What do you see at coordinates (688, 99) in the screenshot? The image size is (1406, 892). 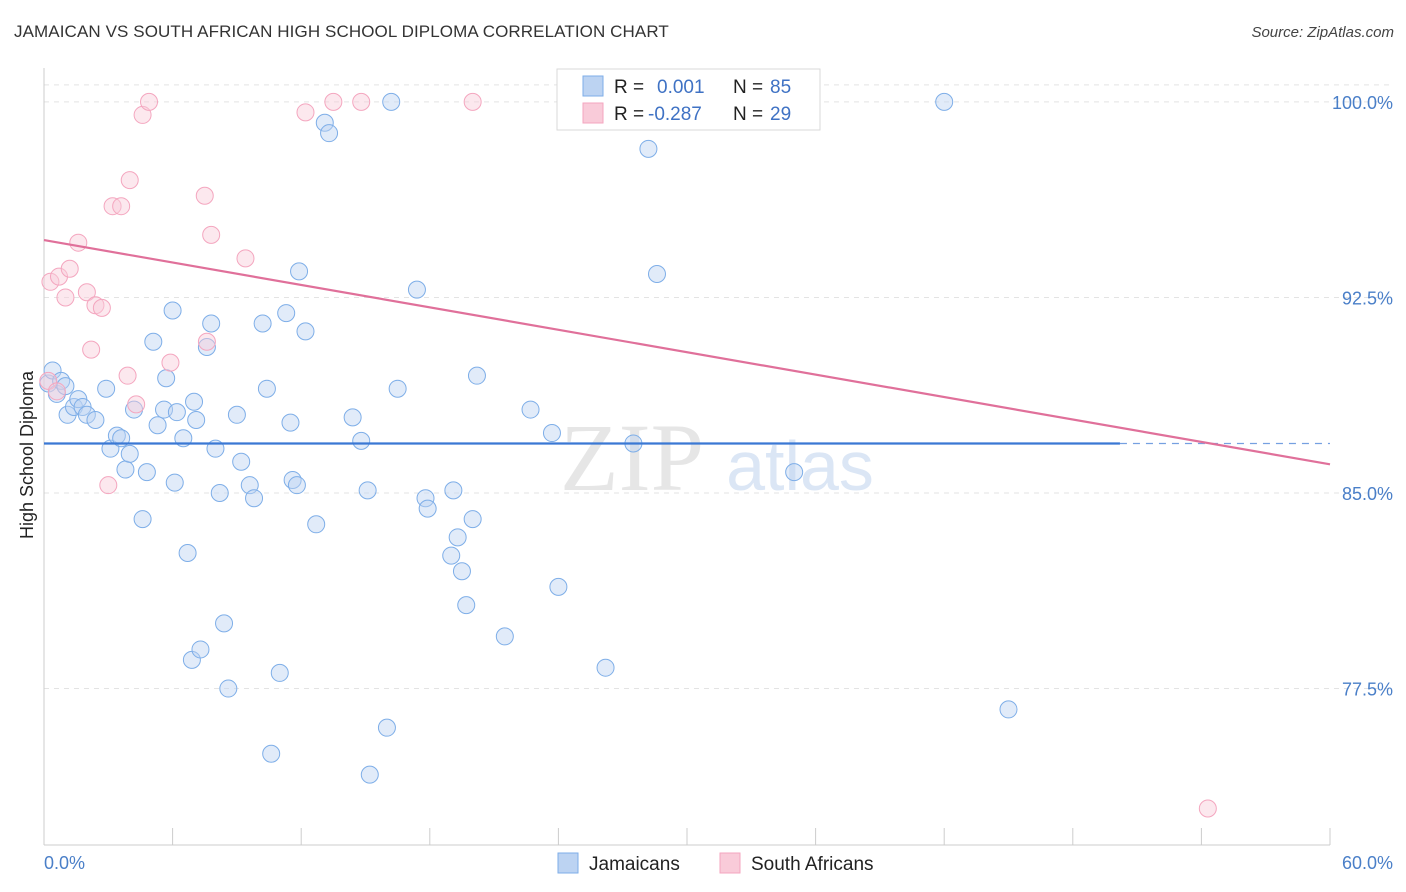 I see `stats-legend: R = 0.001 N = 85 R = -0.287 N = 29` at bounding box center [688, 99].